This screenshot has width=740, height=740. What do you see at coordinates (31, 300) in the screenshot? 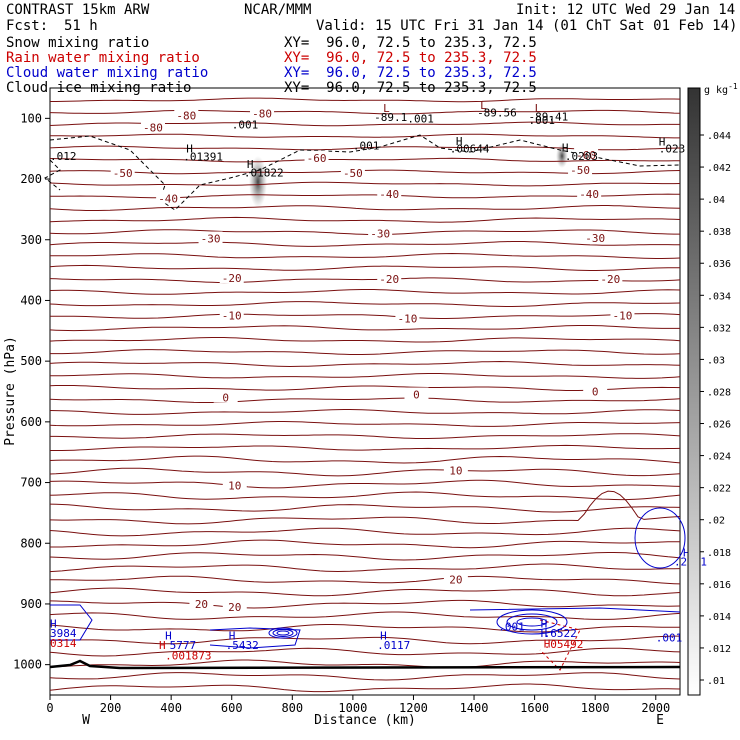
I see `y-tick-label: 400` at bounding box center [31, 300].